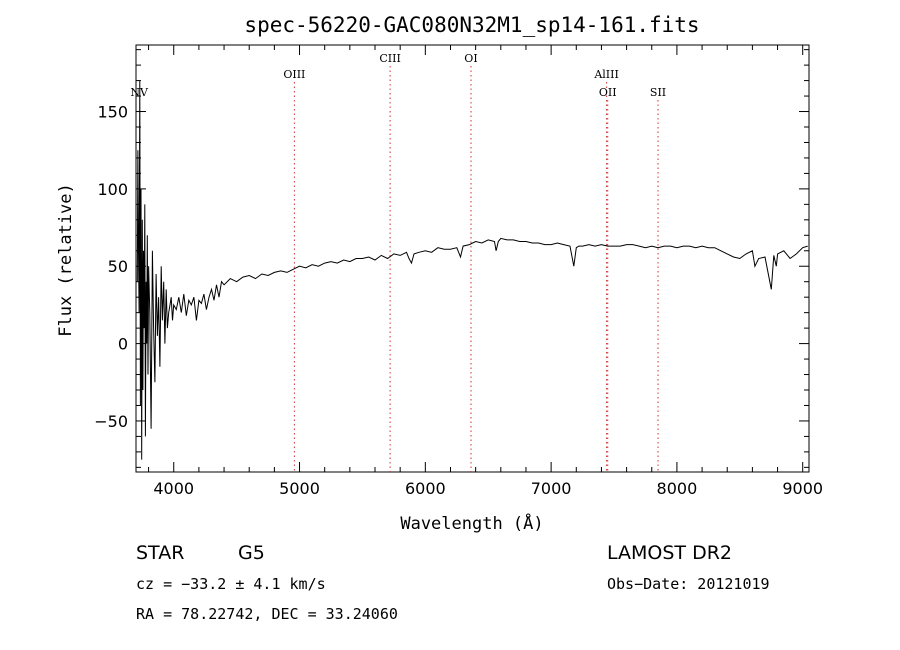 The height and width of the screenshot is (650, 900). What do you see at coordinates (802, 488) in the screenshot?
I see `x-tick-label: 9000` at bounding box center [802, 488].